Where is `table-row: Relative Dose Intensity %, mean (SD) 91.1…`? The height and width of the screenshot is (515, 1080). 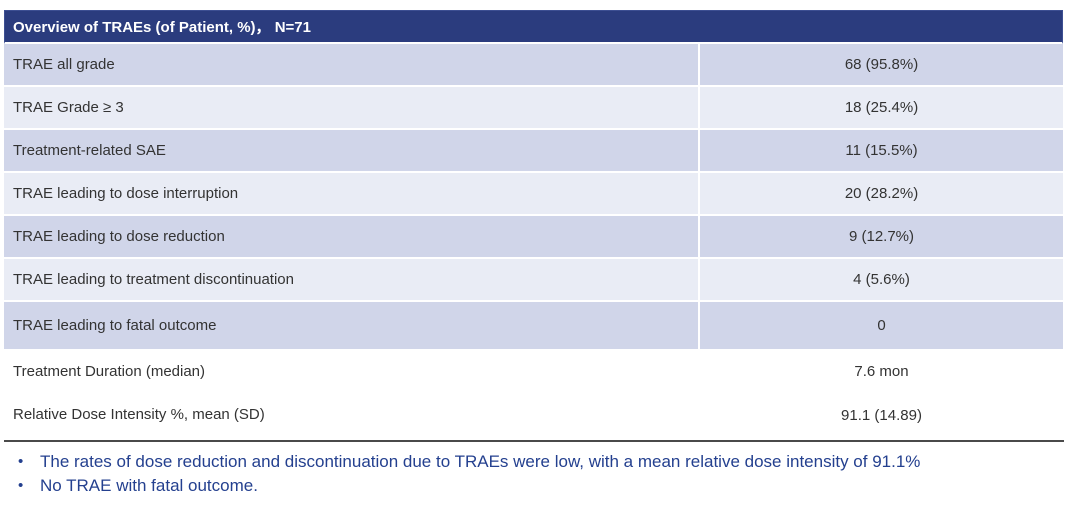
table-row: Relative Dose Intensity %, mean (SD) 91.1… is located at coordinates (533, 415).